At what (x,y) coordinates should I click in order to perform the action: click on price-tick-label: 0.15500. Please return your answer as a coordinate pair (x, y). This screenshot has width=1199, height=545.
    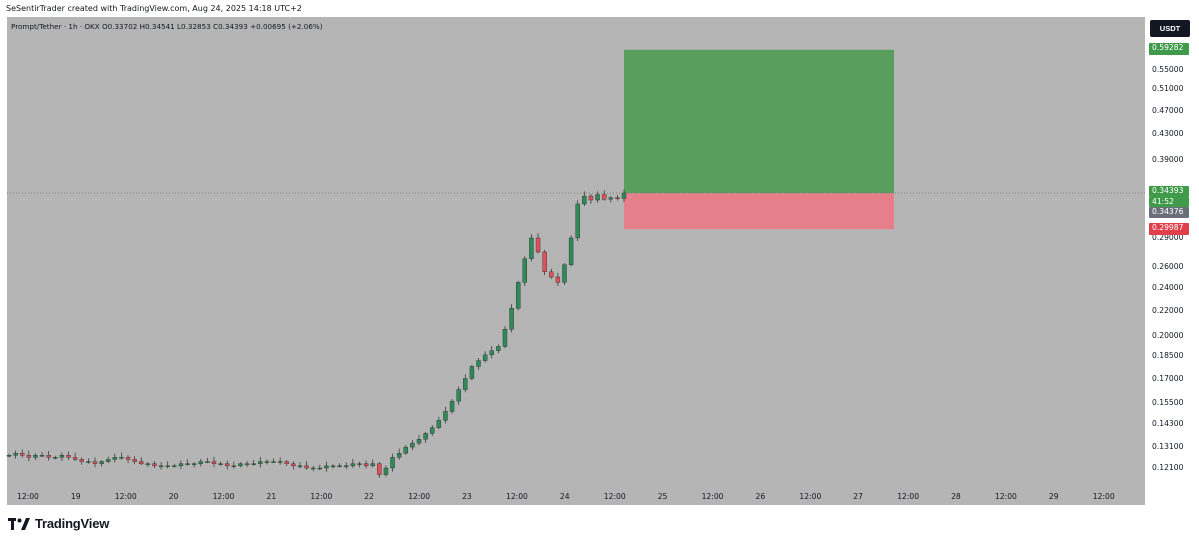
    Looking at the image, I should click on (1168, 402).